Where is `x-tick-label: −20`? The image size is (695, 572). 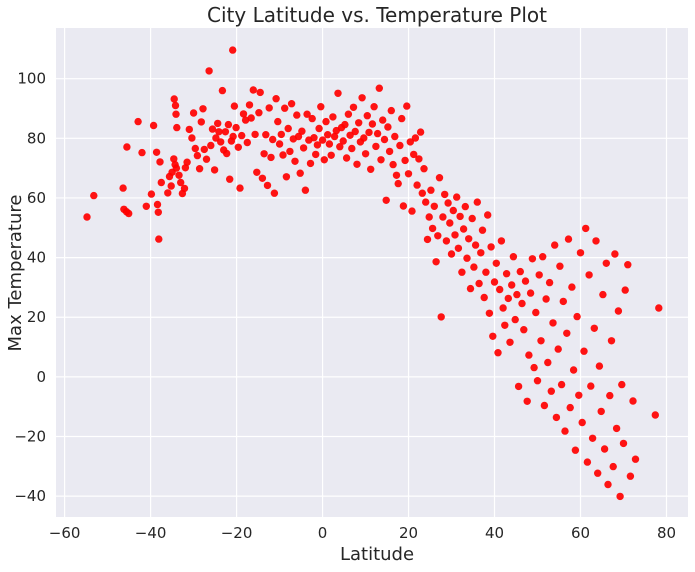
x-tick-label: −20 is located at coordinates (237, 533).